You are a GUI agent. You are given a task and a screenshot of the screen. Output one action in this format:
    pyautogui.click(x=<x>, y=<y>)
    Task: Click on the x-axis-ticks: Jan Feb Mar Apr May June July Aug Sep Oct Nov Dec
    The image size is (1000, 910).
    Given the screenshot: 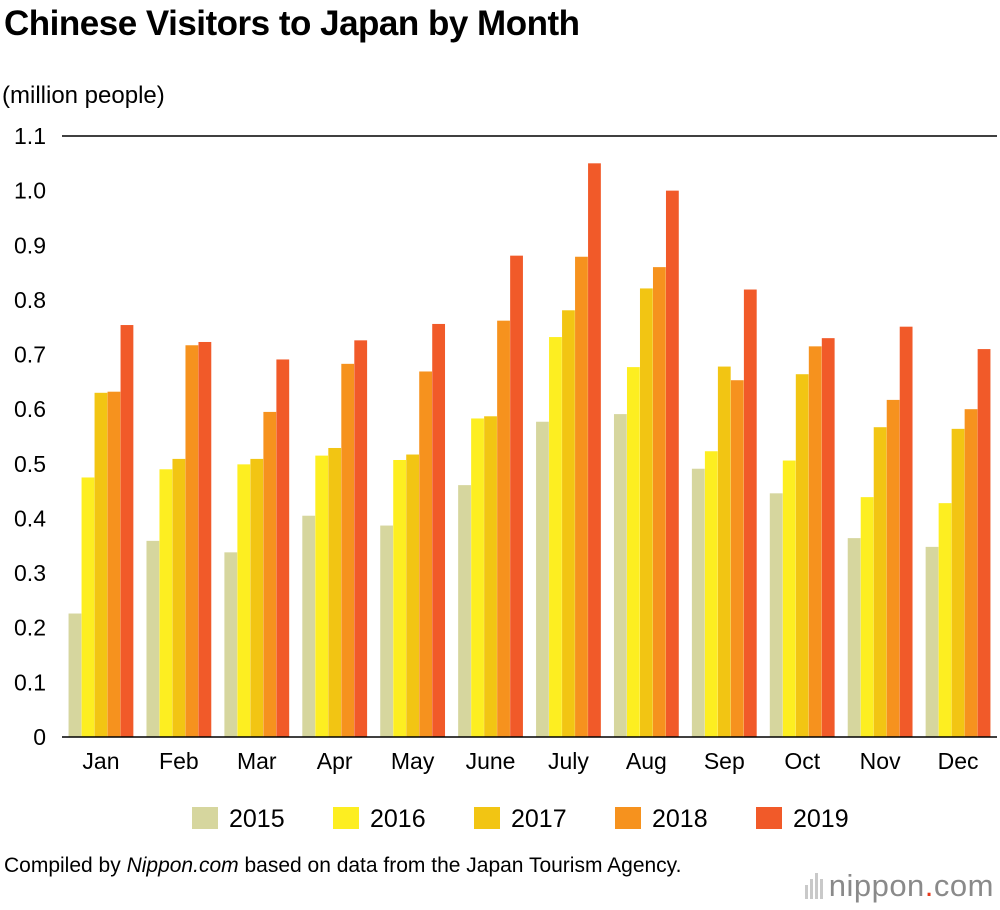 What is the action you would take?
    pyautogui.click(x=530, y=761)
    